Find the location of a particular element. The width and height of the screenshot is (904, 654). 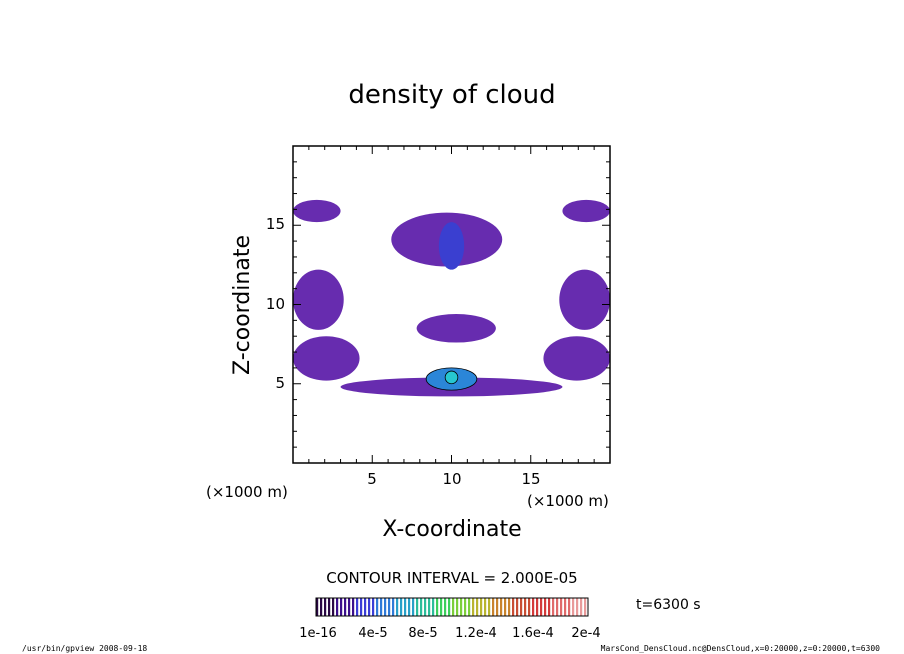

colorbar-frame is located at coordinates (452, 607).